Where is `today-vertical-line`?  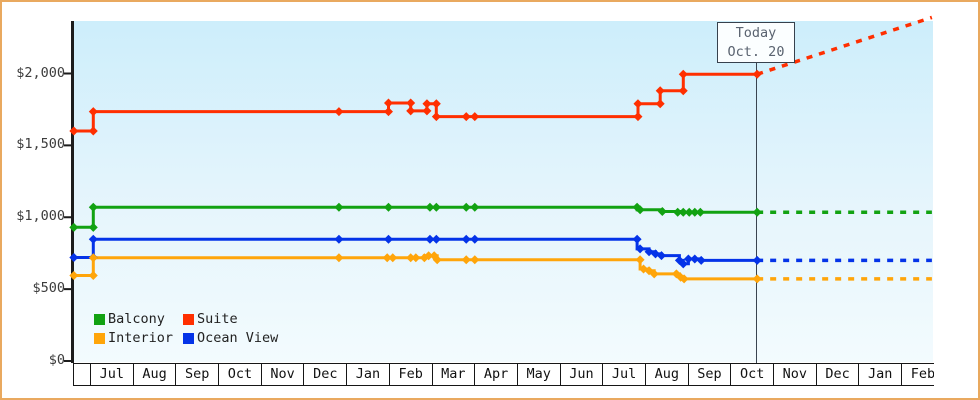
today-vertical-line is located at coordinates (756, 212).